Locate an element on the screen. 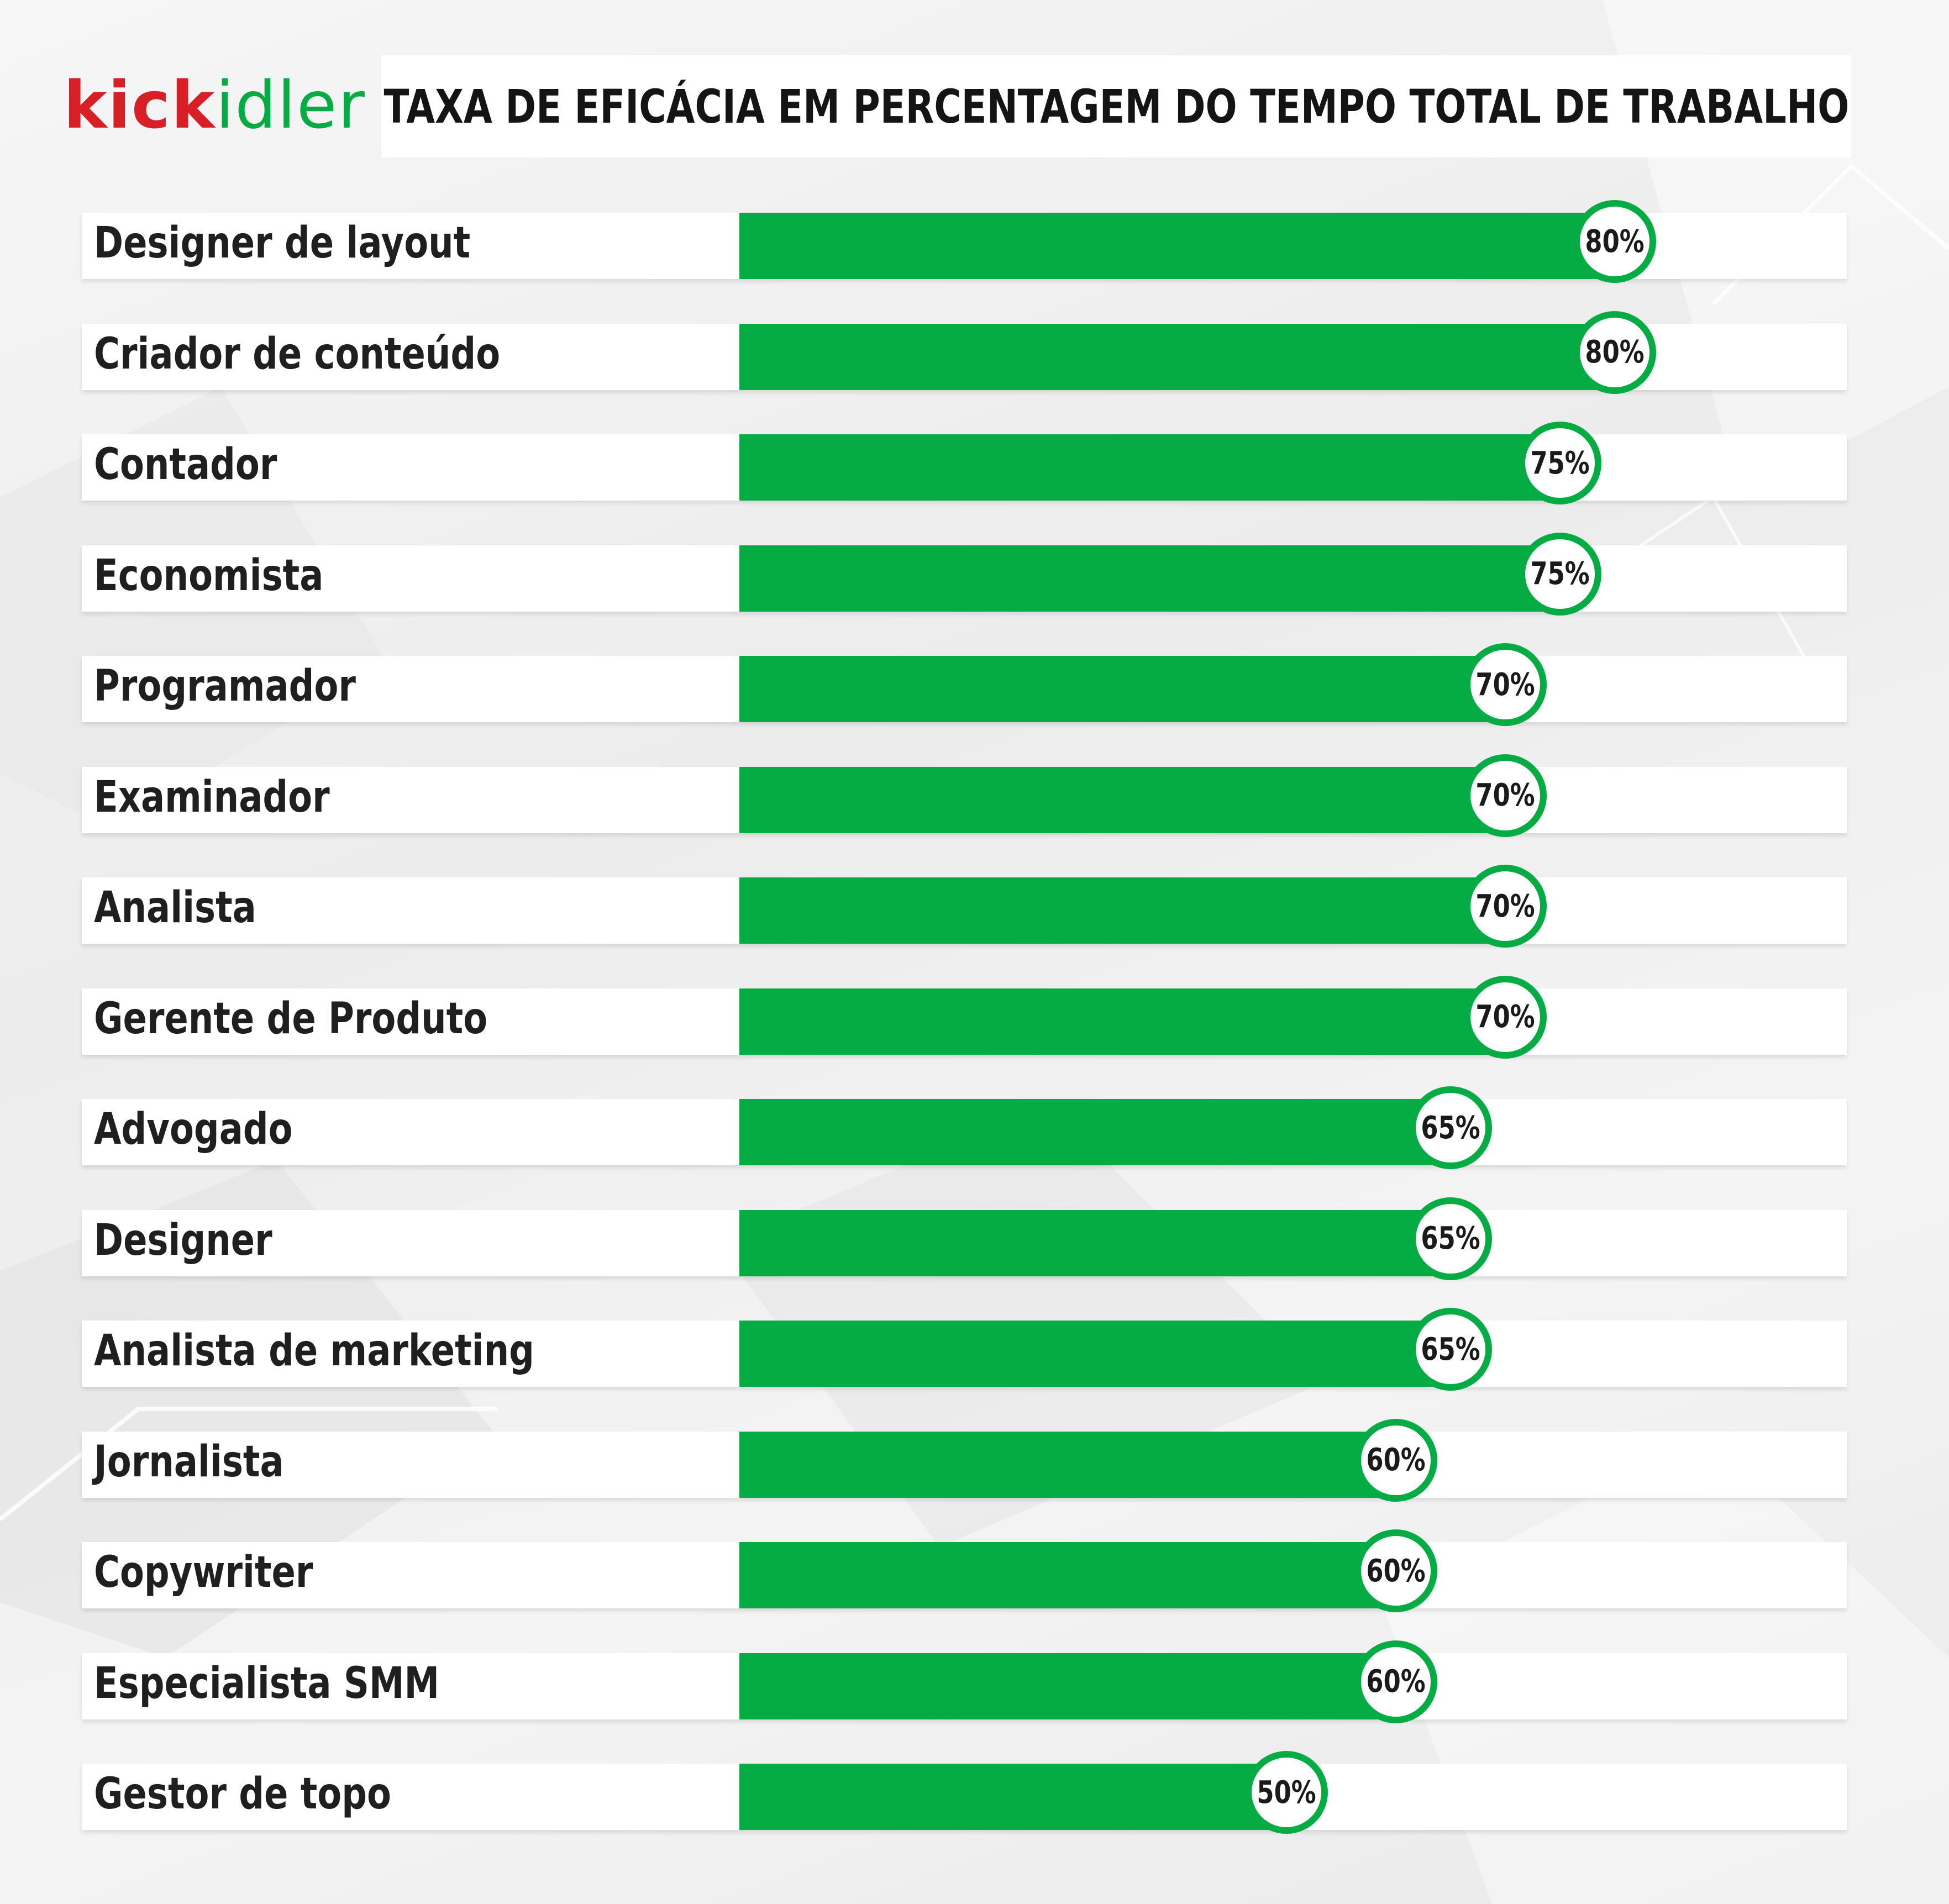  data-label: 50% is located at coordinates (1286, 1792).